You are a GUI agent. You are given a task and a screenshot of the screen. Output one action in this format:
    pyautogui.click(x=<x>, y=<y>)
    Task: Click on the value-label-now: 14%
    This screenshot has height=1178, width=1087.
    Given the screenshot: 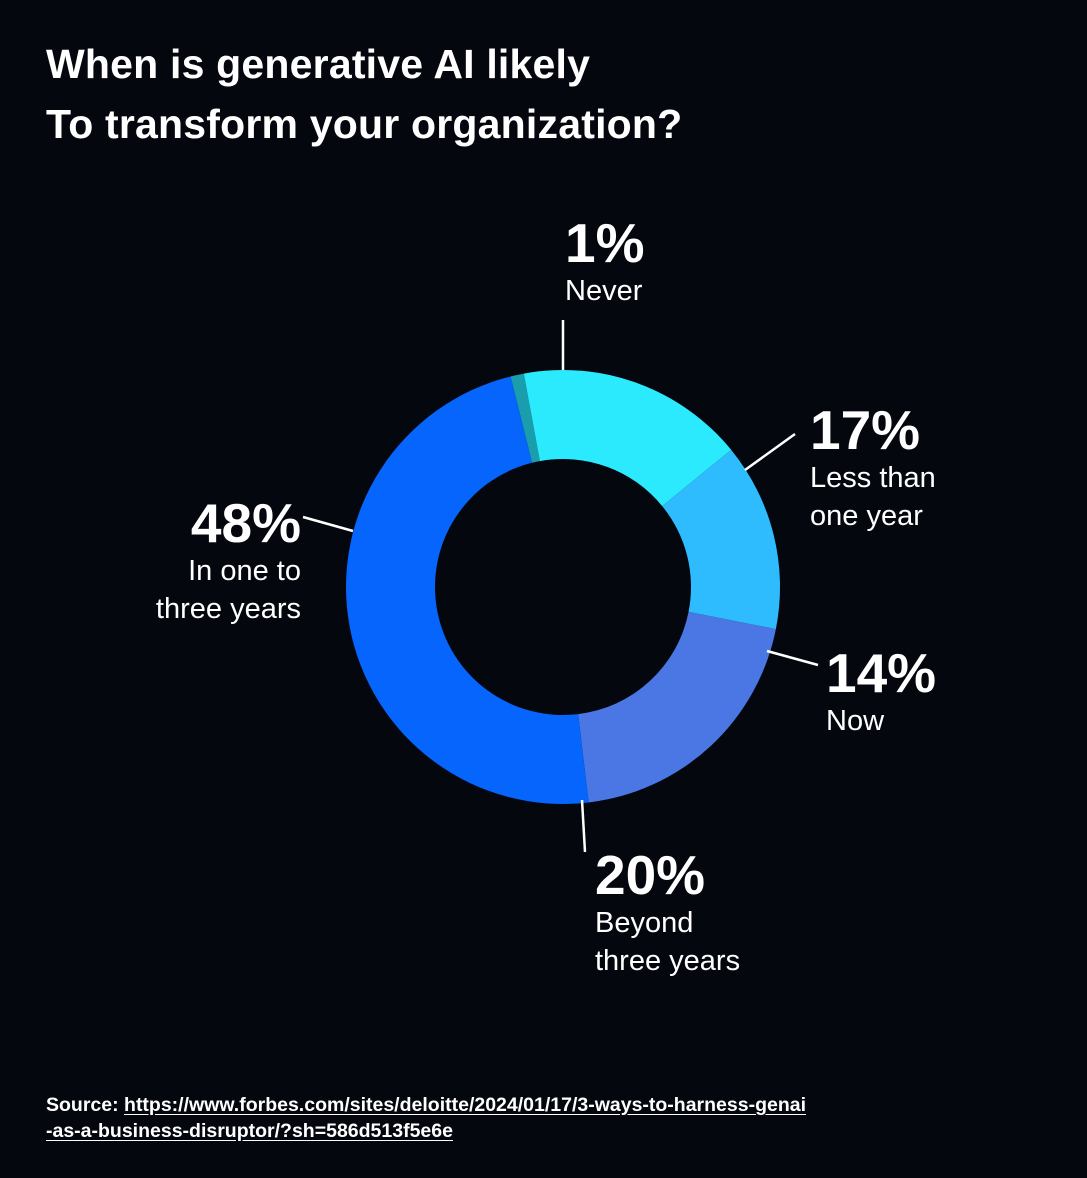 What is the action you would take?
    pyautogui.click(x=881, y=673)
    